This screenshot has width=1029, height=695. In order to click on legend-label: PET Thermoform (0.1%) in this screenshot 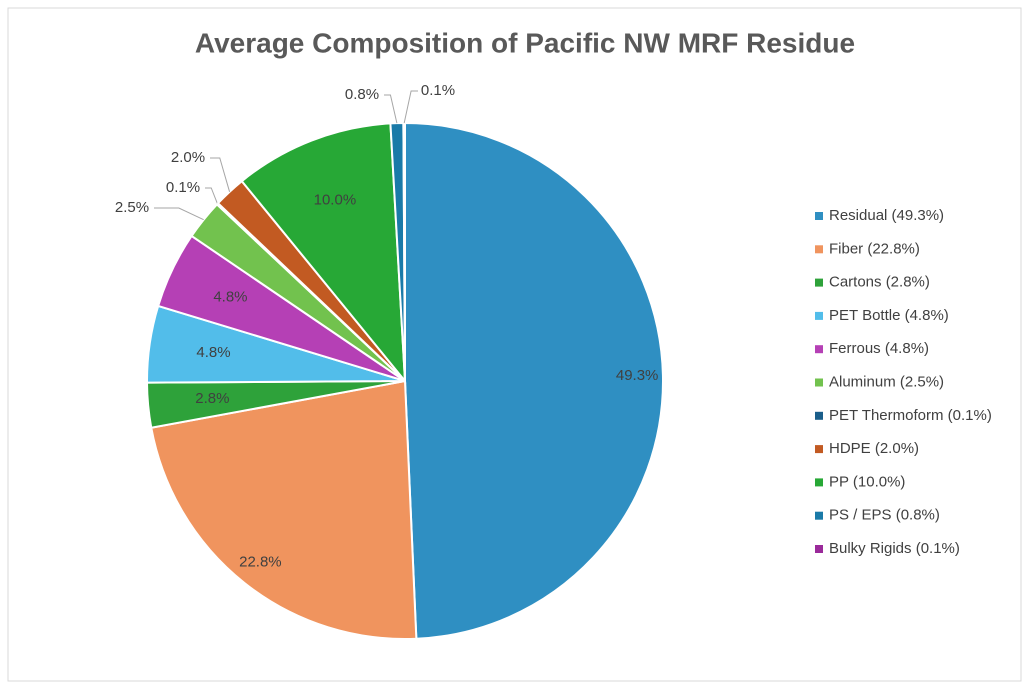, I will do `click(910, 415)`.